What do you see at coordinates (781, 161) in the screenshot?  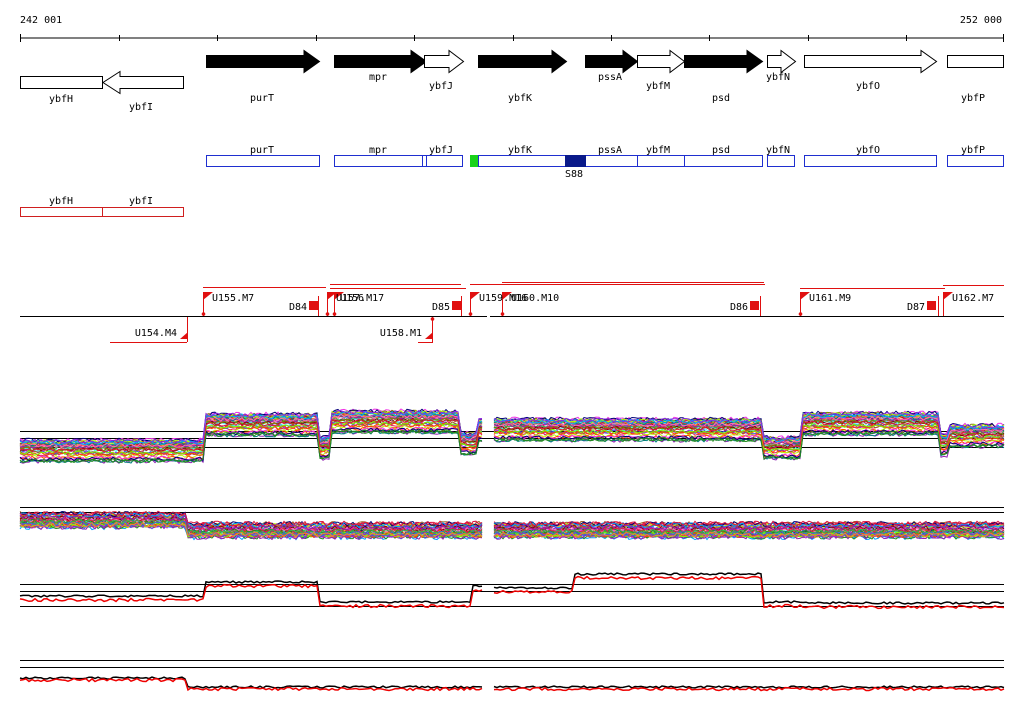 I see `operon-box-ybfn` at bounding box center [781, 161].